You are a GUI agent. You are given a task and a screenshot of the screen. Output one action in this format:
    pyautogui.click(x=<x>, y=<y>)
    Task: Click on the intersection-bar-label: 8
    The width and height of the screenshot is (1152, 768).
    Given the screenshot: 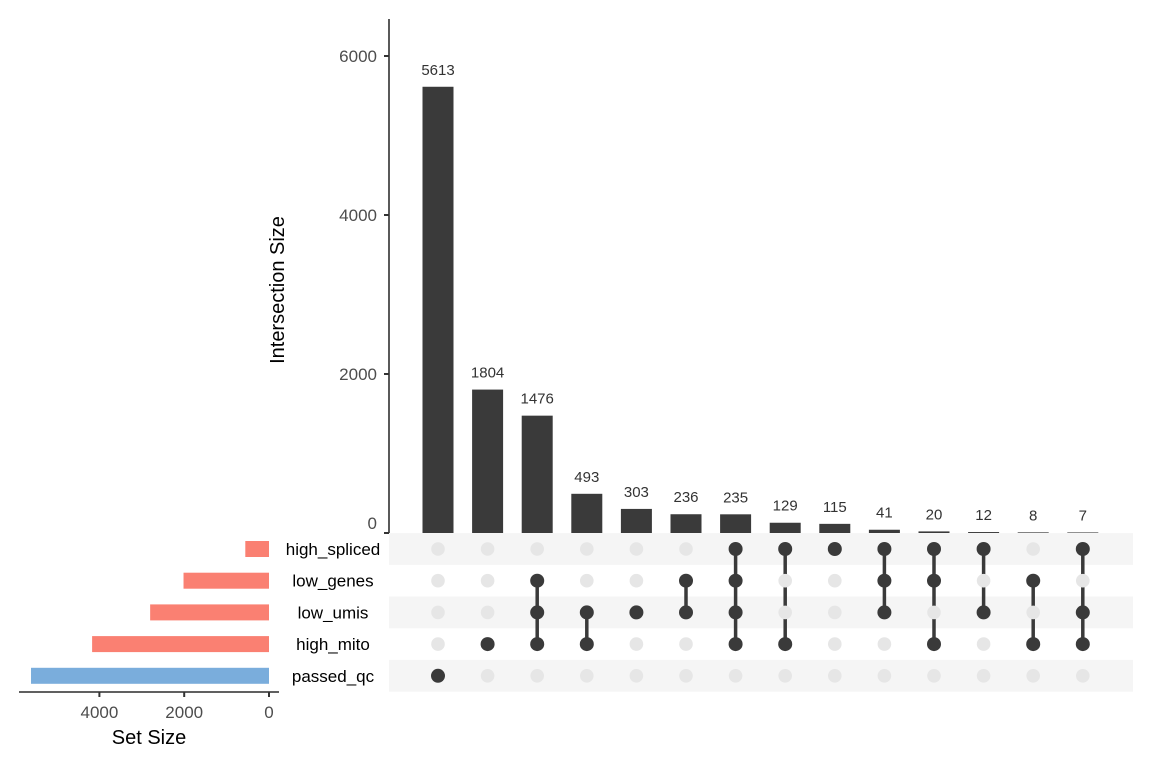 What is the action you would take?
    pyautogui.click(x=1033, y=515)
    